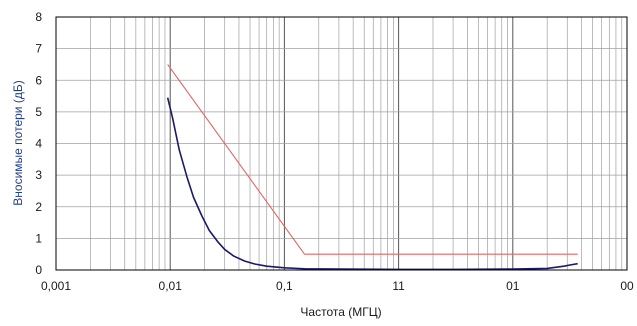 Image resolution: width=637 pixels, height=326 pixels. Describe the element at coordinates (171, 286) in the screenshot. I see `x-tick-label: 0,01` at that location.